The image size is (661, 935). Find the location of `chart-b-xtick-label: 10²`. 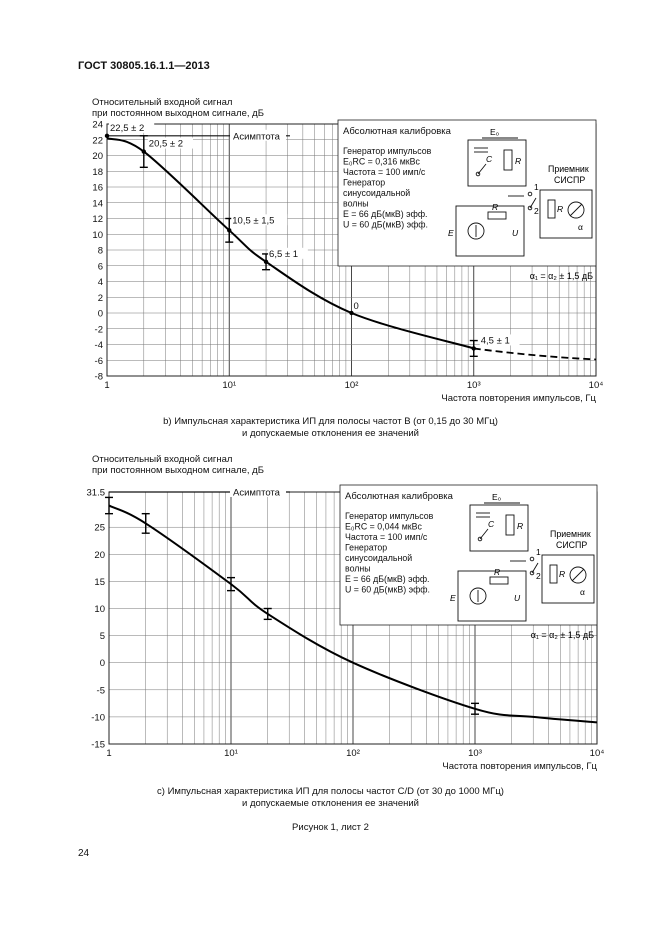

chart-b-xtick-label: 10² is located at coordinates (352, 385).